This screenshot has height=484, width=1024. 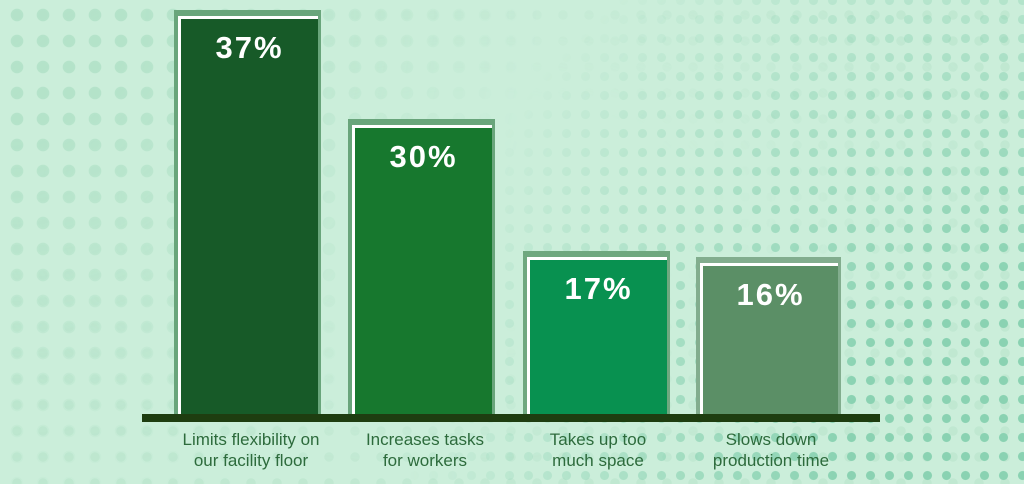 What do you see at coordinates (598, 288) in the screenshot?
I see `bar-value-label: 17%` at bounding box center [598, 288].